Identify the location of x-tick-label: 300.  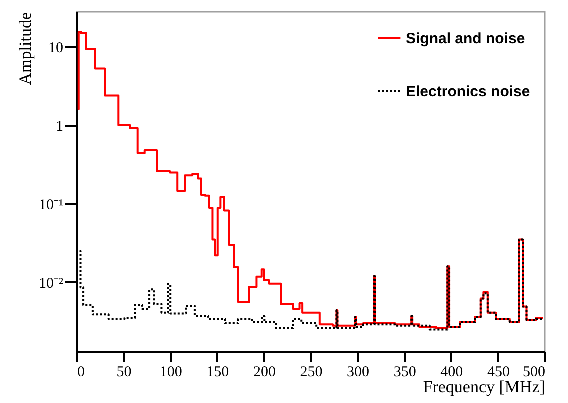
(358, 372).